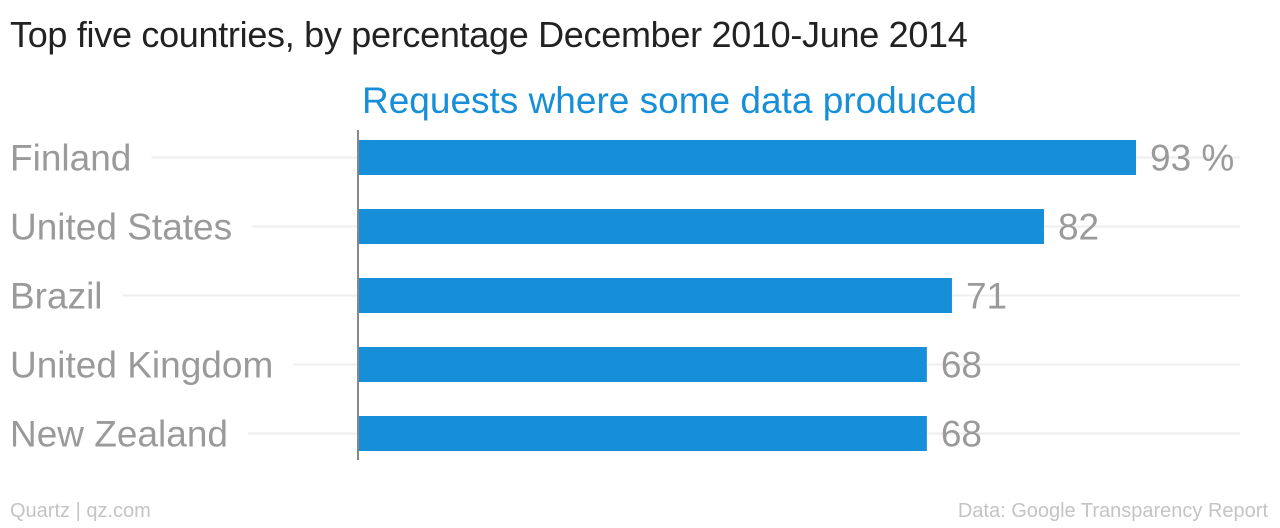  I want to click on category-label: United States, so click(121, 227).